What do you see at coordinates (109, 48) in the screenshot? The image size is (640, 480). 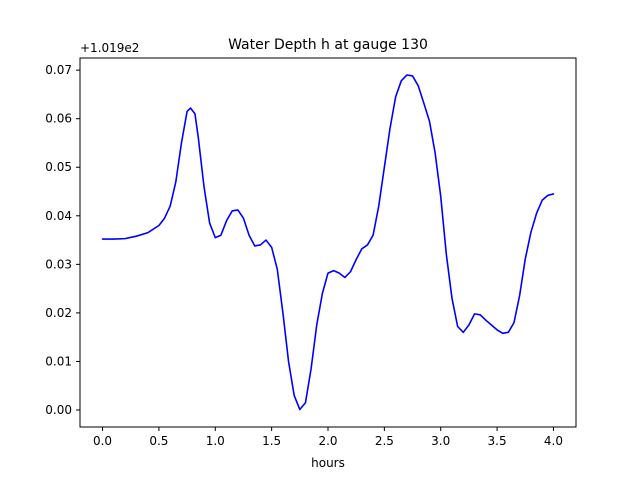 I see `y-axis-offset-text: +1.019e2` at bounding box center [109, 48].